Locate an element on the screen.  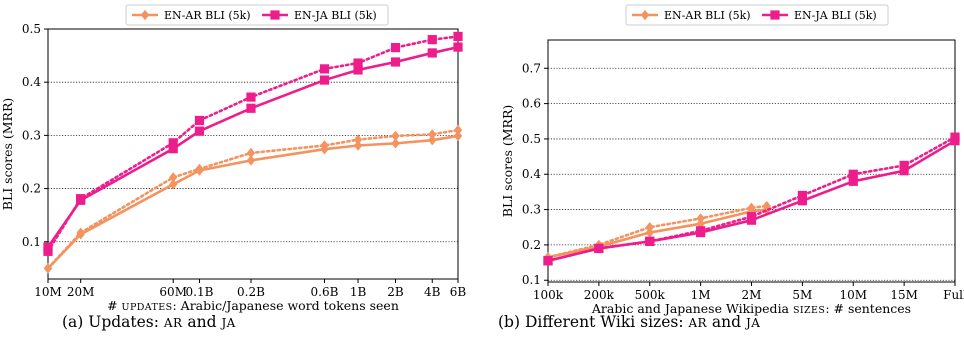
x-tick-label: 0.6B is located at coordinates (325, 292).